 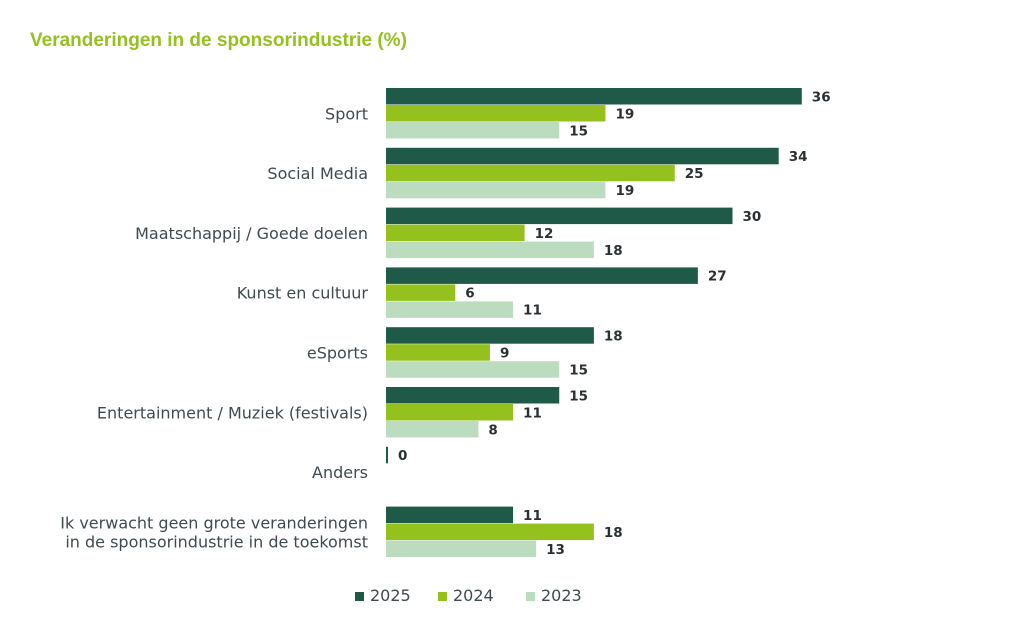 What do you see at coordinates (251, 233) in the screenshot?
I see `category-label: Maatschappij / Goede doelen` at bounding box center [251, 233].